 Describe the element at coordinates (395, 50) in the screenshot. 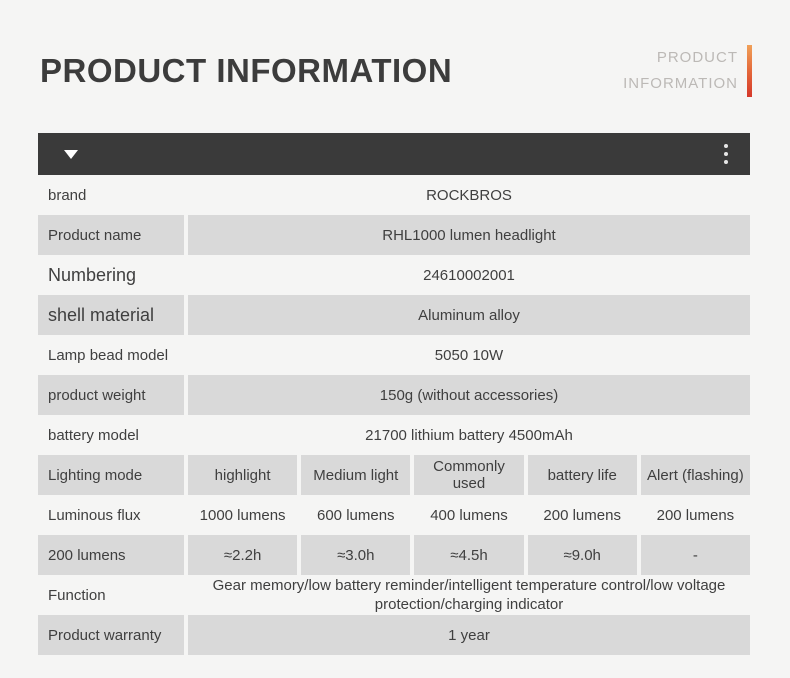

I see `page-header: PRODUCT INFORMATION PRODUCT INFORMATION` at that location.